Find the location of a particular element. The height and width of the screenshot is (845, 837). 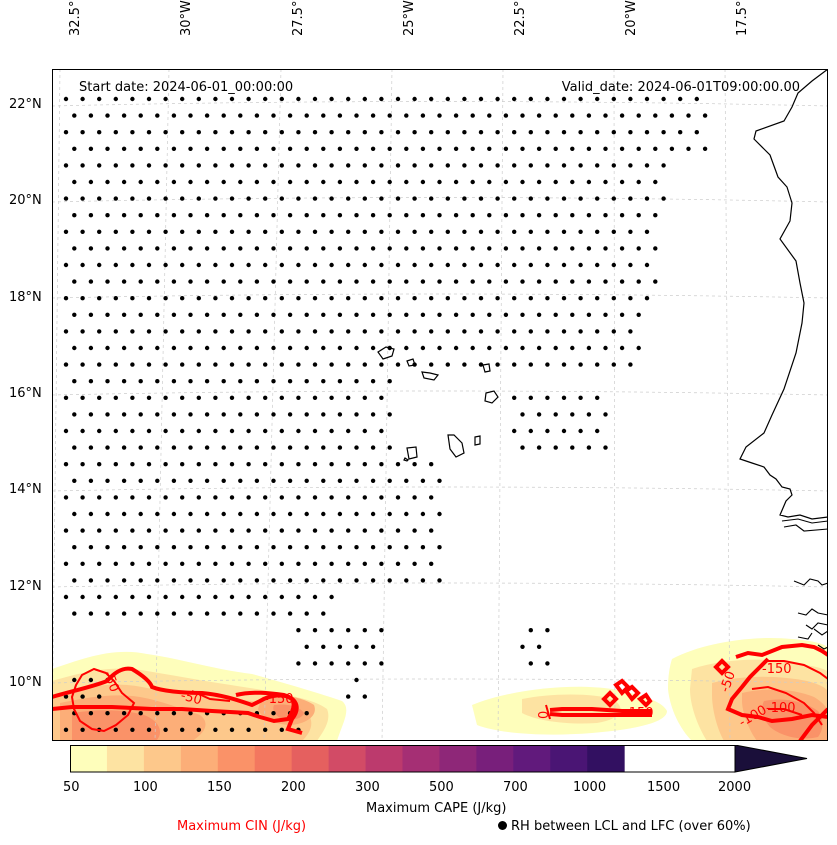

lon-label-30w: 30°W is located at coordinates (186, 18).